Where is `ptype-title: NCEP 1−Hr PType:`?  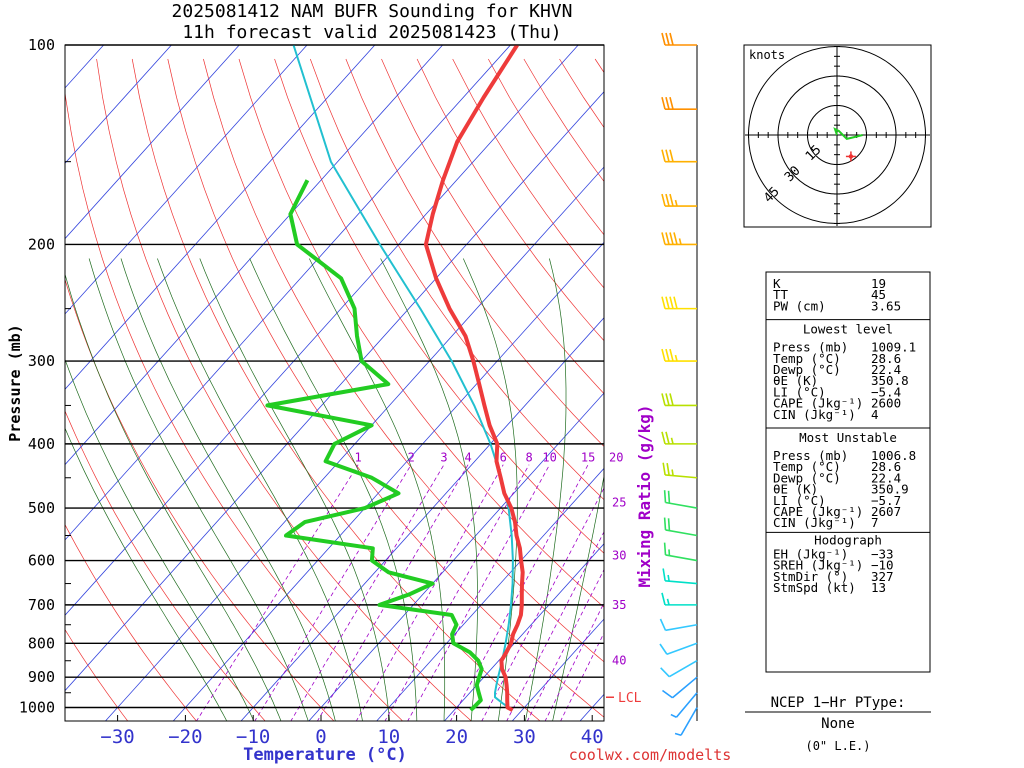
ptype-title: NCEP 1−Hr PType: is located at coordinates (838, 703).